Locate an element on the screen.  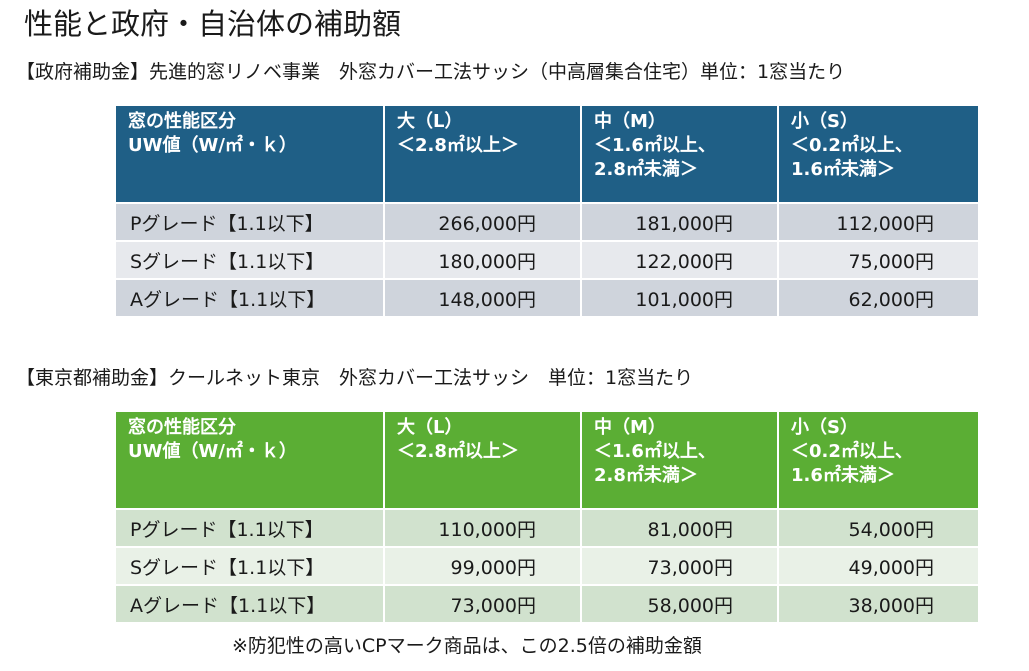
small-amount-cell: 38,000円 is located at coordinates (878, 603).